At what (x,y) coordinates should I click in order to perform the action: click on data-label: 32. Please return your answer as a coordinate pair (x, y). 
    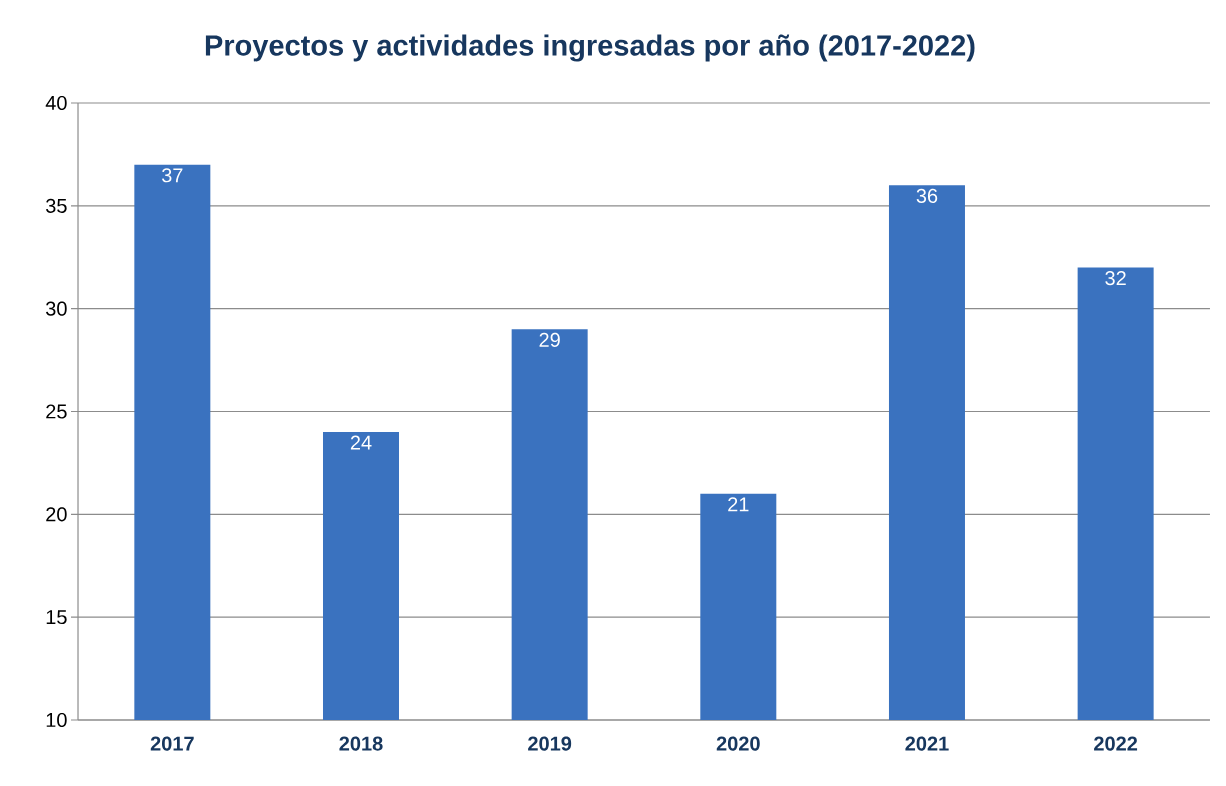
    Looking at the image, I should click on (1115, 278).